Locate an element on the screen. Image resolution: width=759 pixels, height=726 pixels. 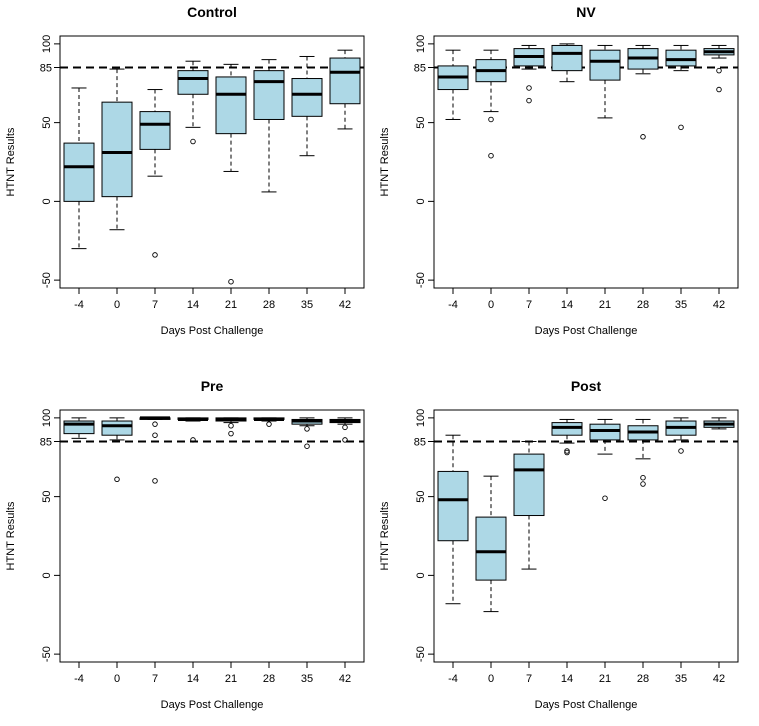
panel-title: Pre is located at coordinates (212, 386).